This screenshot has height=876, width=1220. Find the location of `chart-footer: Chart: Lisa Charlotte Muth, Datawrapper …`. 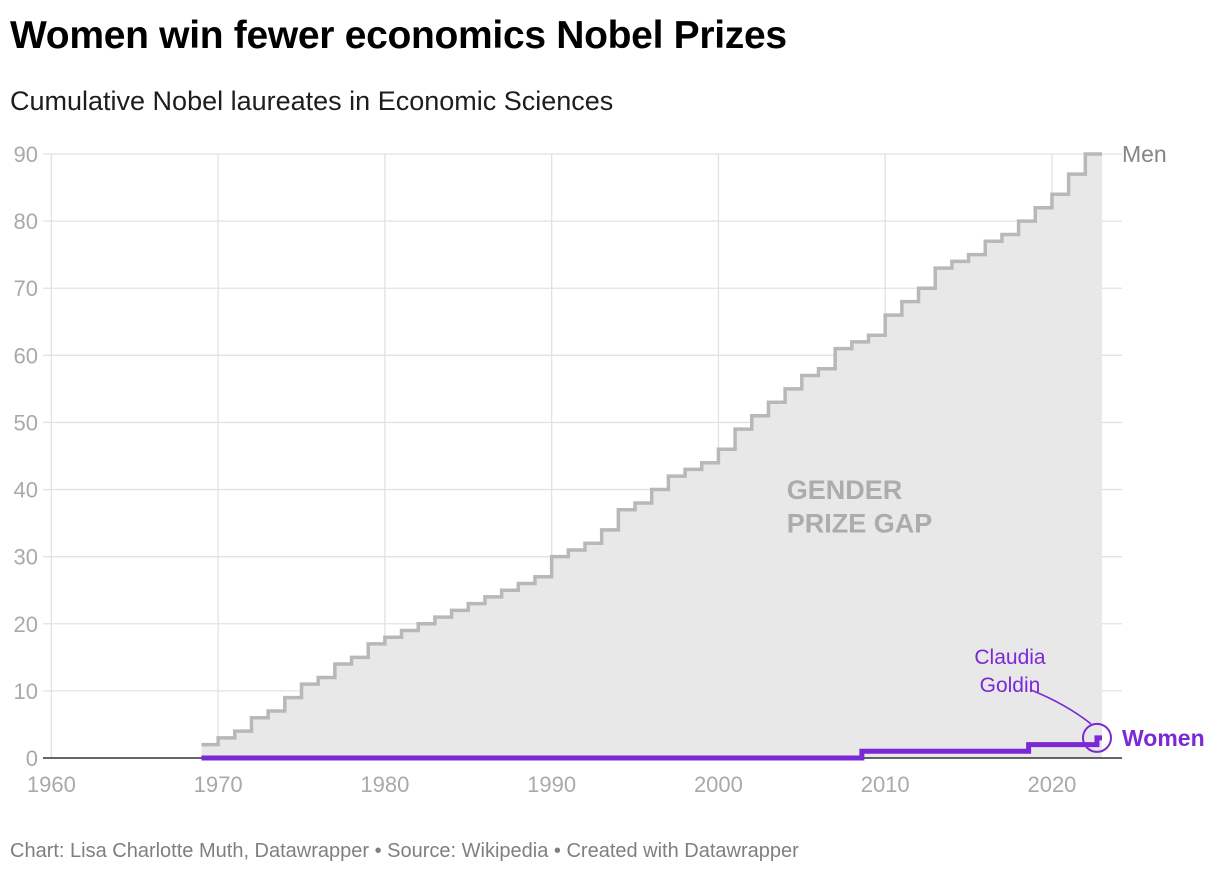

chart-footer: Chart: Lisa Charlotte Muth, Datawrapper … is located at coordinates (404, 851).